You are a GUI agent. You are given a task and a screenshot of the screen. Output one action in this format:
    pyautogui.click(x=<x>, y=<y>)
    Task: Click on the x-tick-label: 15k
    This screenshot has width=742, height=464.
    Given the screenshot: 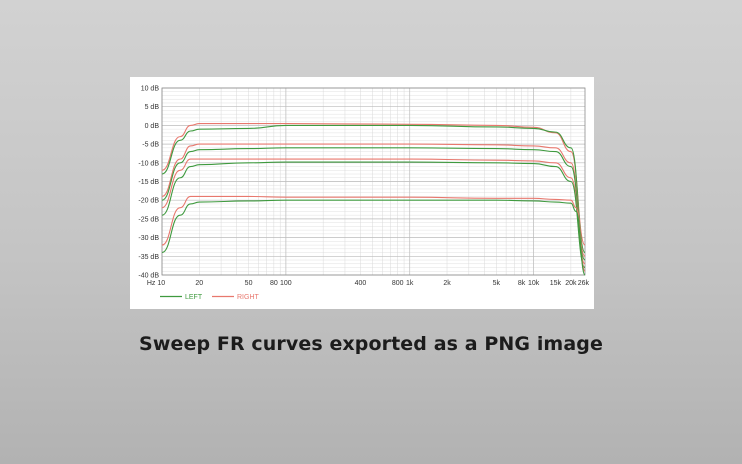 What is the action you would take?
    pyautogui.click(x=556, y=283)
    